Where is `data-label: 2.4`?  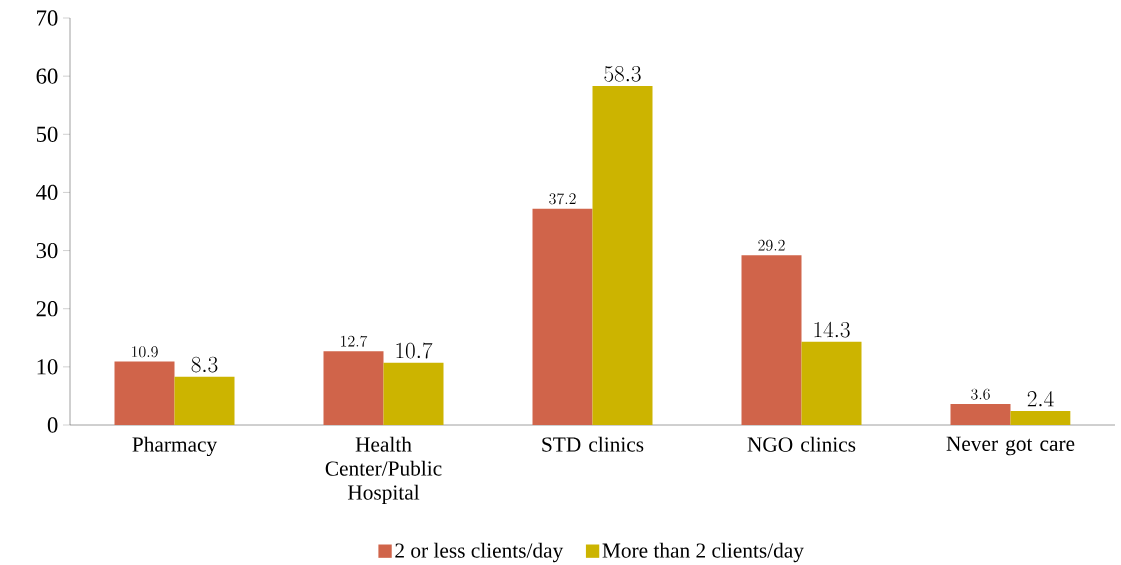 data-label: 2.4 is located at coordinates (1040, 398).